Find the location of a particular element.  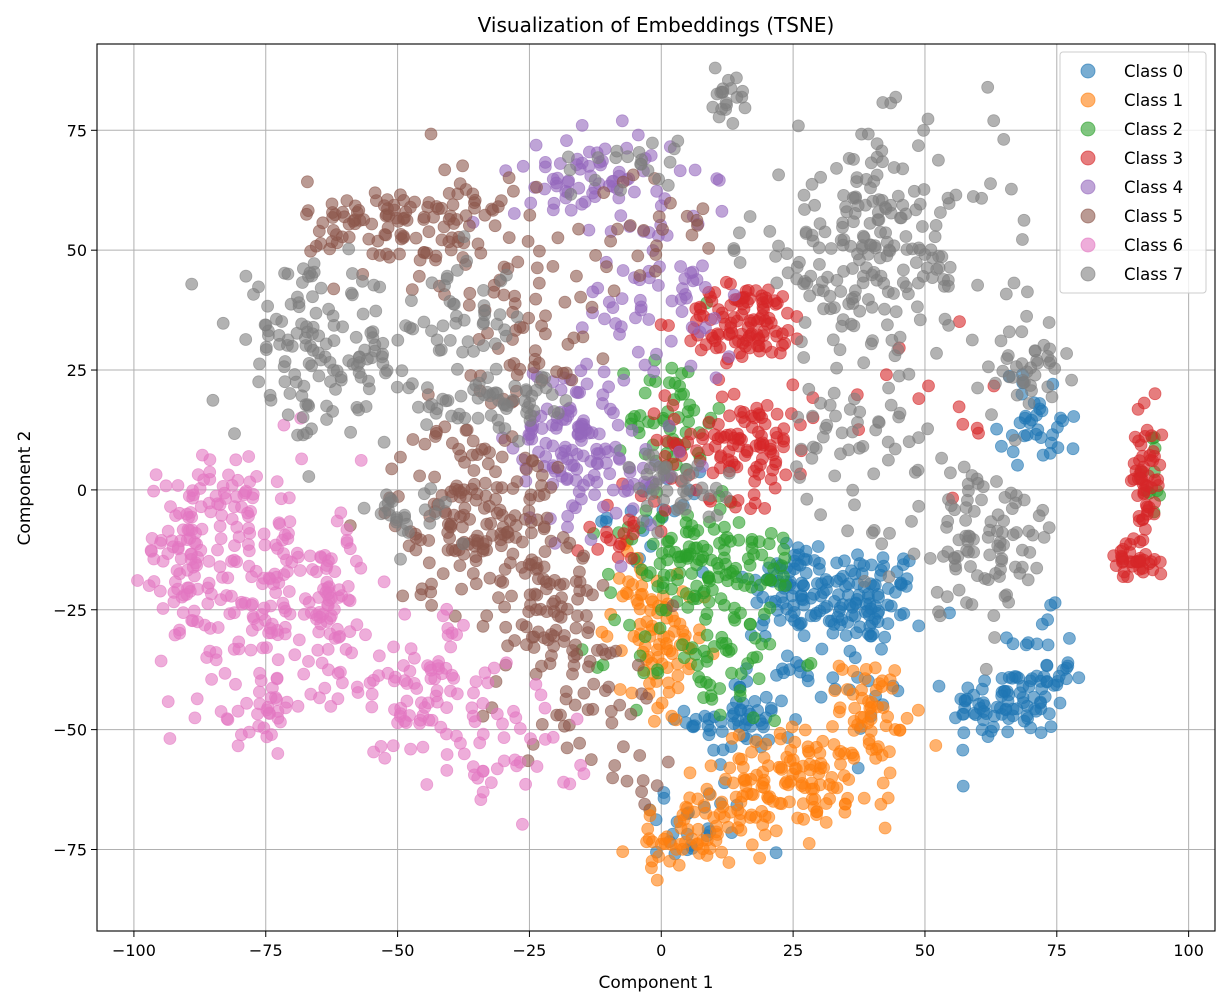

y-tick-label: 0 is located at coordinates (82, 490).